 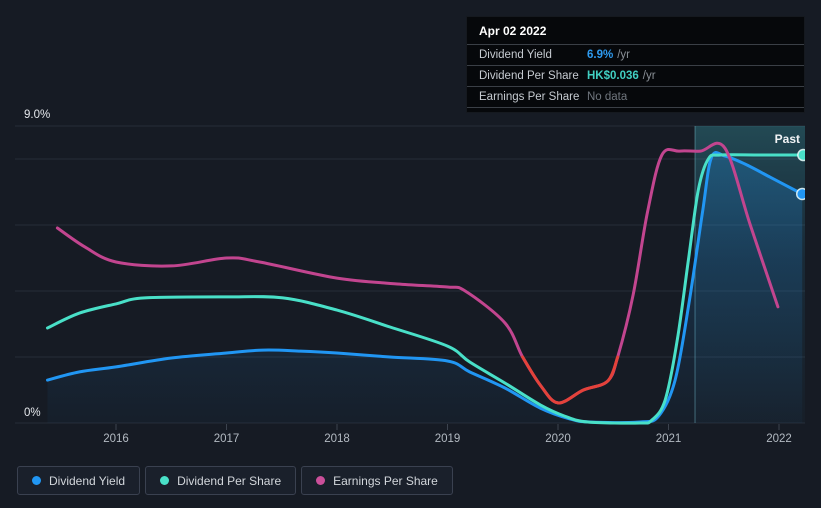 What do you see at coordinates (515, 55) in the screenshot?
I see `tooltip-label: Dividend Yield` at bounding box center [515, 55].